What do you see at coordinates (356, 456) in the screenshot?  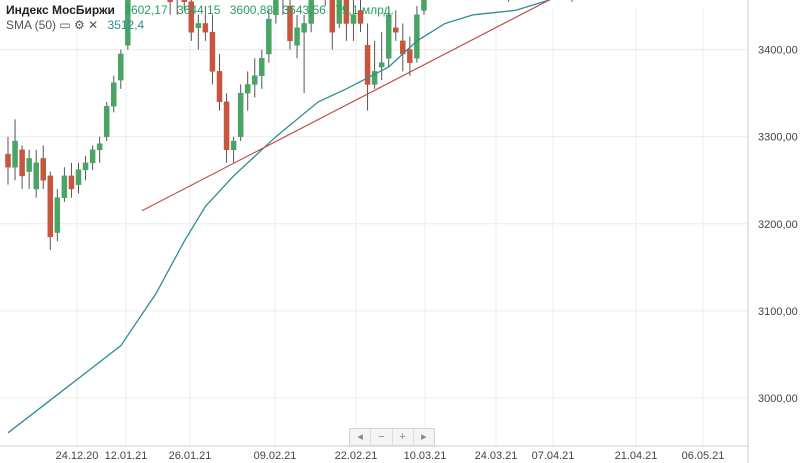 I see `x-tick-label: 22.02.21` at bounding box center [356, 456].